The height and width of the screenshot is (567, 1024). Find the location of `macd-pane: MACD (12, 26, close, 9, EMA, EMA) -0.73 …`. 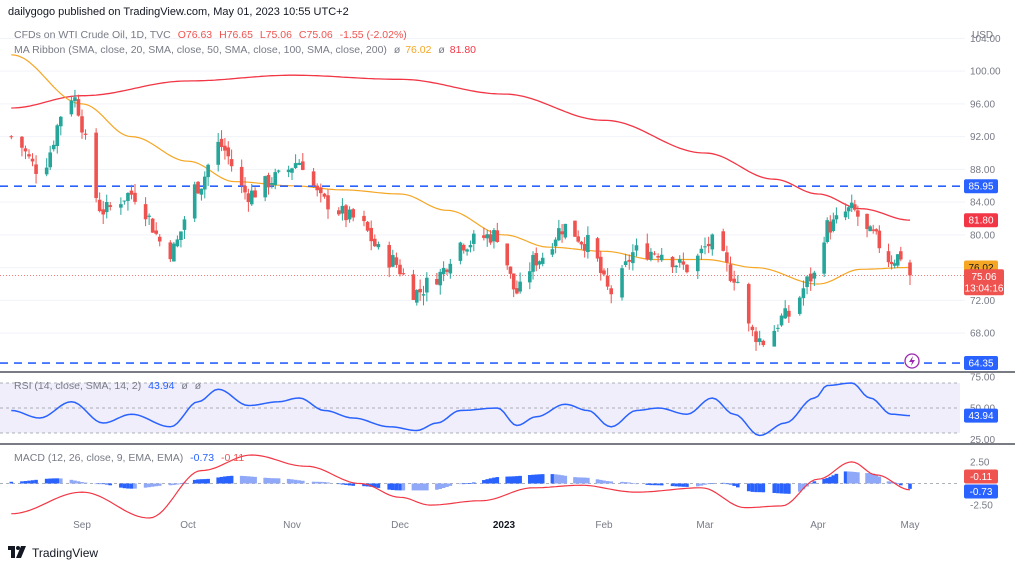

macd-pane: MACD (12, 26, close, 9, EMA, EMA) -0.73 … is located at coordinates (499, 485).